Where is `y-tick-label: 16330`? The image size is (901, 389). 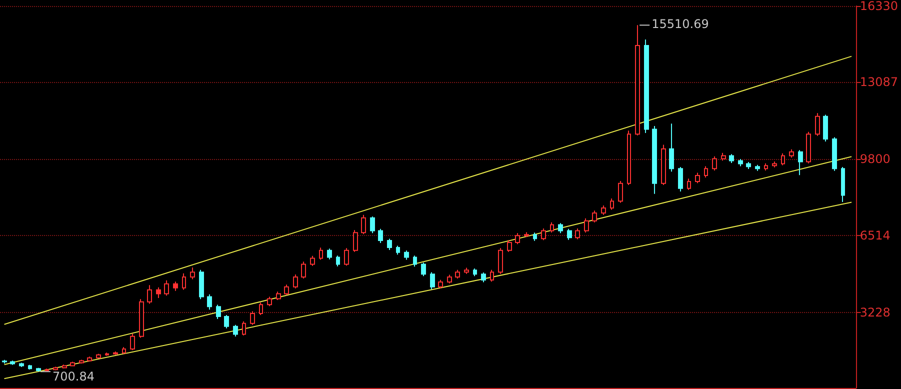 y-tick-label: 16330 is located at coordinates (879, 6).